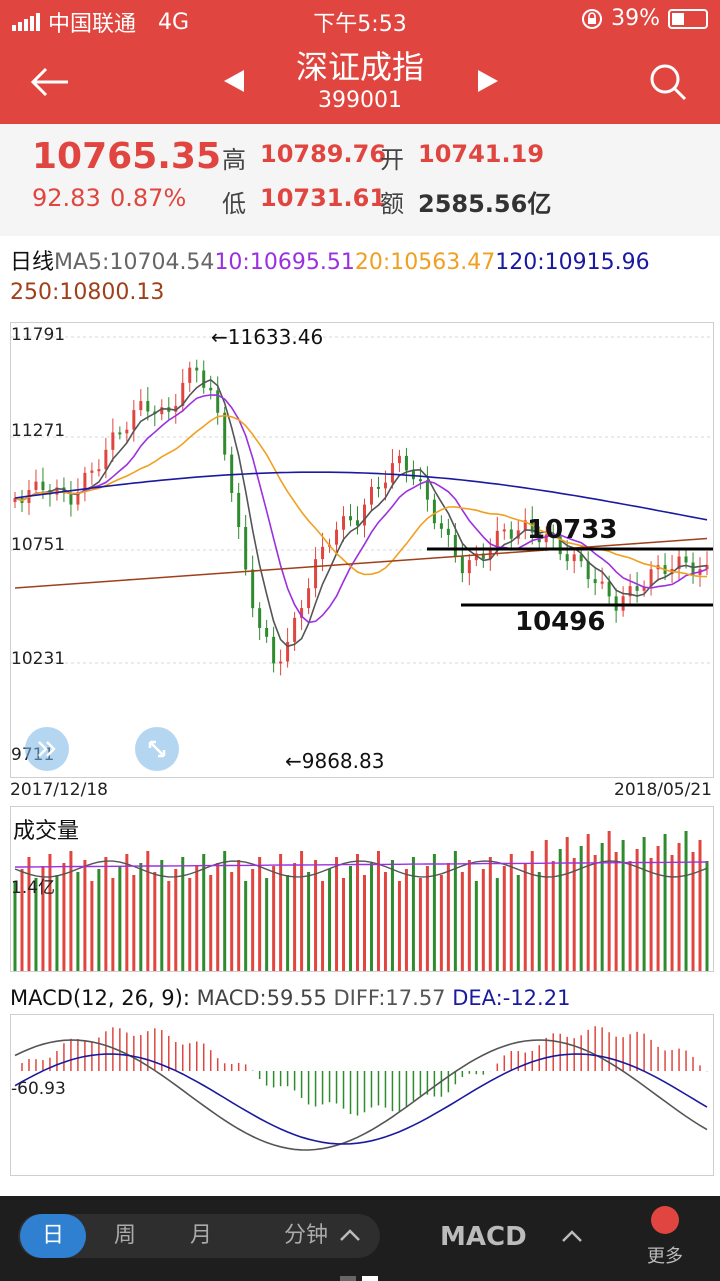 Image resolution: width=720 pixels, height=1281 pixels. I want to click on back-arrow-icon, so click(50, 82).